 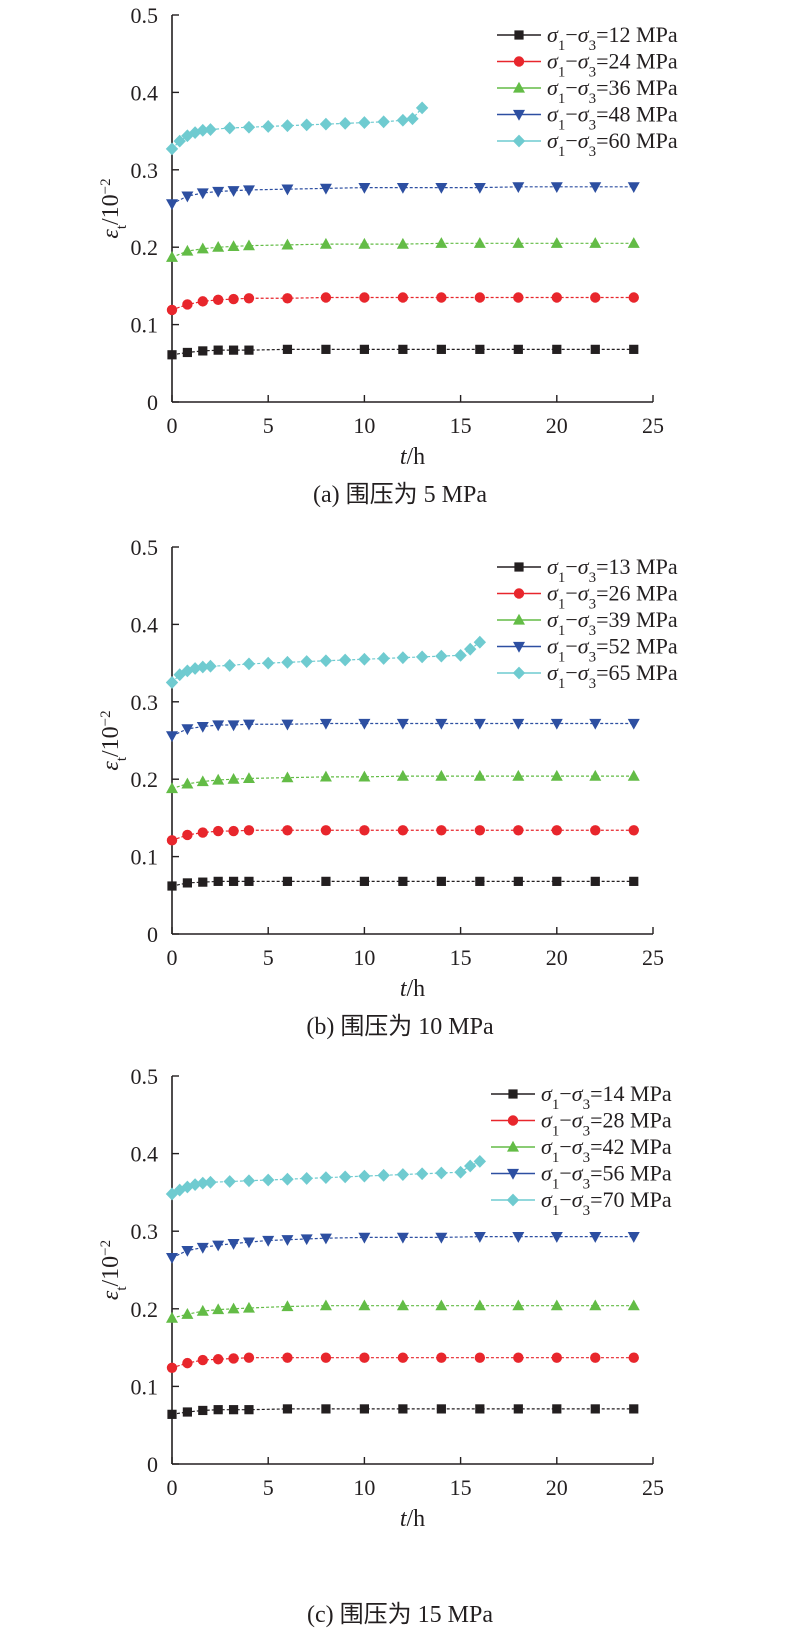 What do you see at coordinates (612, 570) in the screenshot?
I see `legend-label: σ1−σ3=13 MPa` at bounding box center [612, 570].